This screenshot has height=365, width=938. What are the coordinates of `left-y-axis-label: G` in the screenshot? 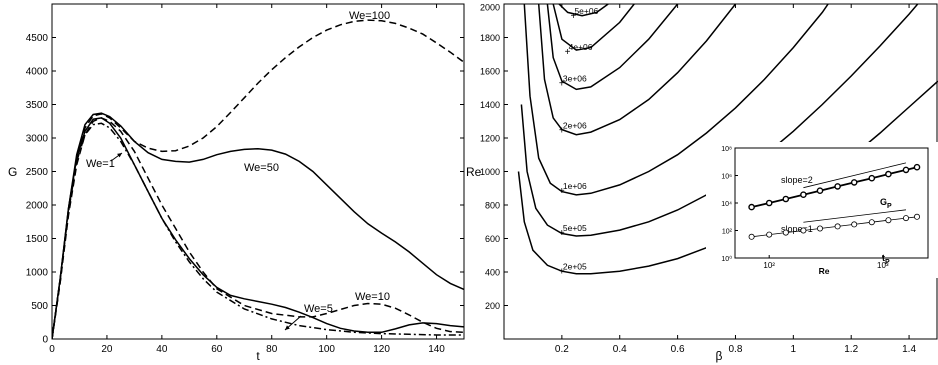 It's located at (12, 172).